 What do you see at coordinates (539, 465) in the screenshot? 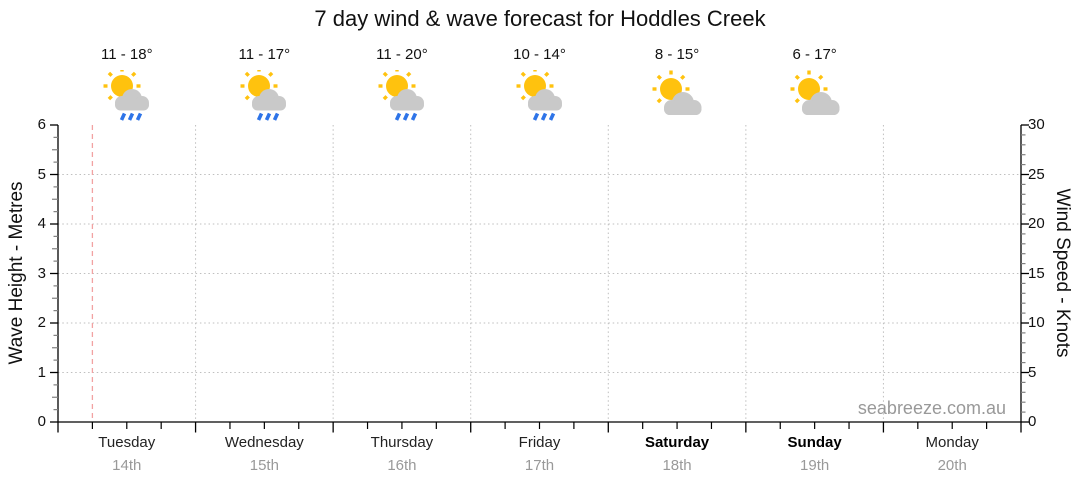
I see `day-date: 17th` at bounding box center [539, 465].